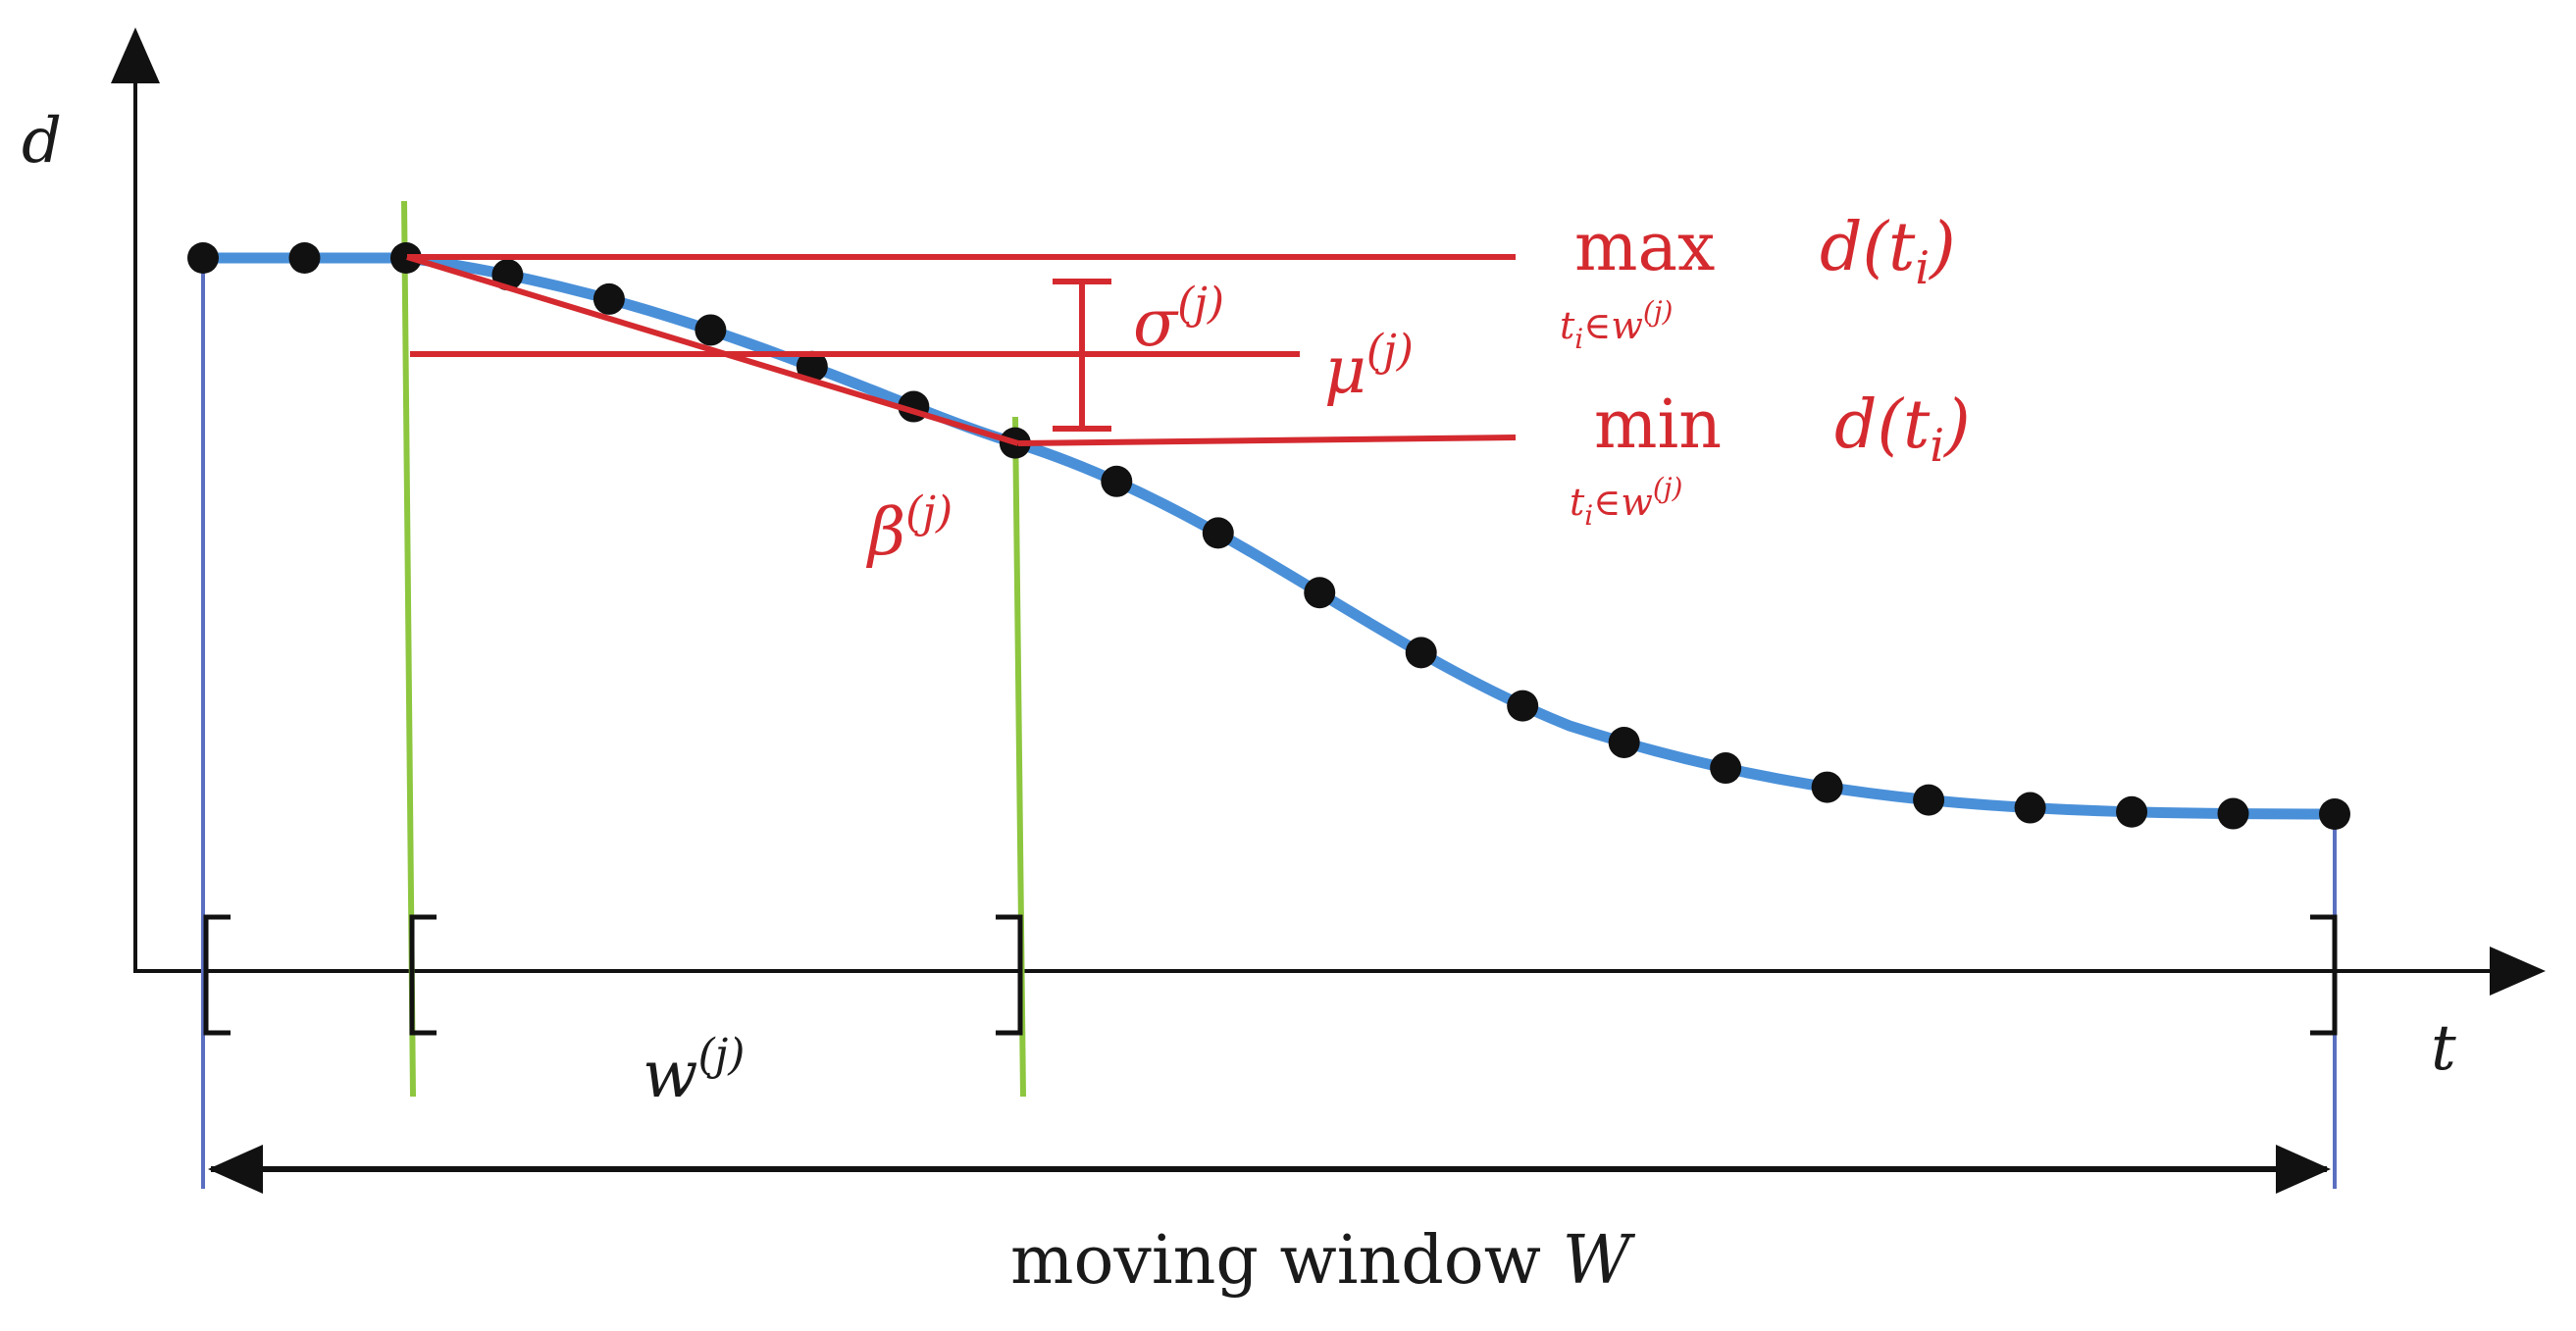  What do you see at coordinates (1644, 247) in the screenshot?
I see `max-operator: max` at bounding box center [1644, 247].